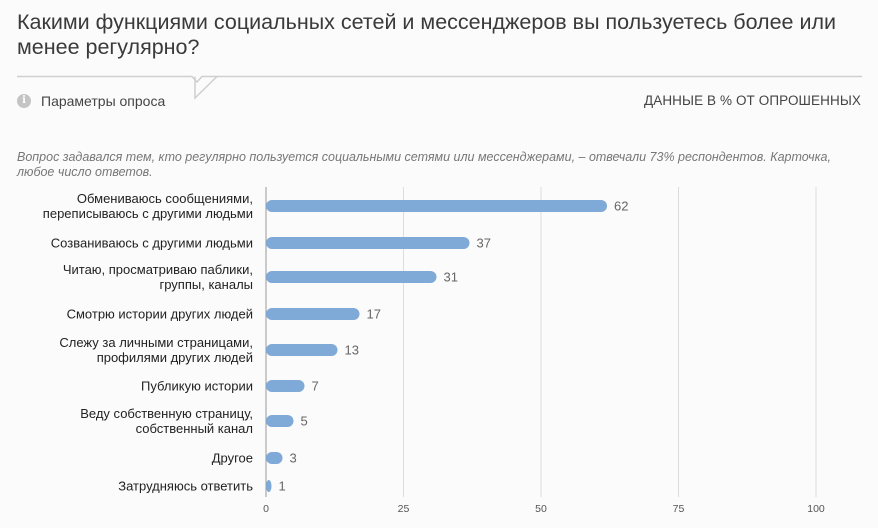 The image size is (878, 528). Describe the element at coordinates (621, 206) in the screenshot. I see `data-label: 62` at that location.